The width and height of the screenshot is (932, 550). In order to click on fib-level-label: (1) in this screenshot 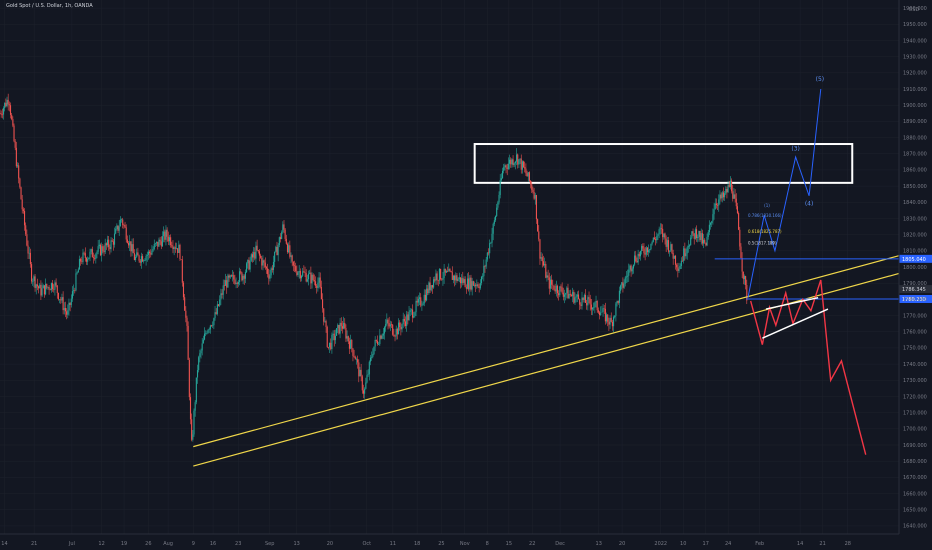, I will do `click(767, 205)`.